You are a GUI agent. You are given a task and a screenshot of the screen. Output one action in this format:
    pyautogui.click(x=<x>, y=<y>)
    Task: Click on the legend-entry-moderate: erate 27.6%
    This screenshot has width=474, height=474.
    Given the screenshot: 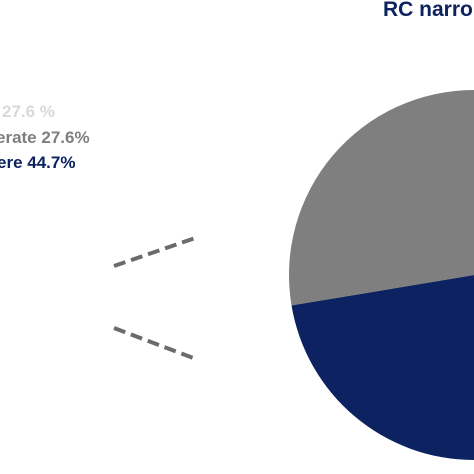 What is the action you would take?
    pyautogui.click(x=45, y=137)
    